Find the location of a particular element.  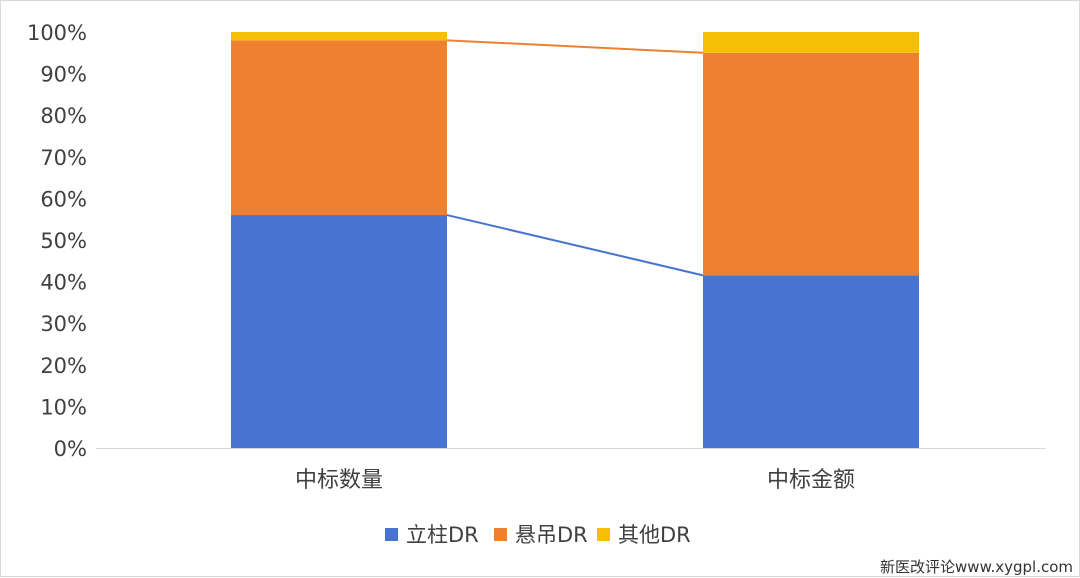

y-tick-label: 0% is located at coordinates (70, 449).